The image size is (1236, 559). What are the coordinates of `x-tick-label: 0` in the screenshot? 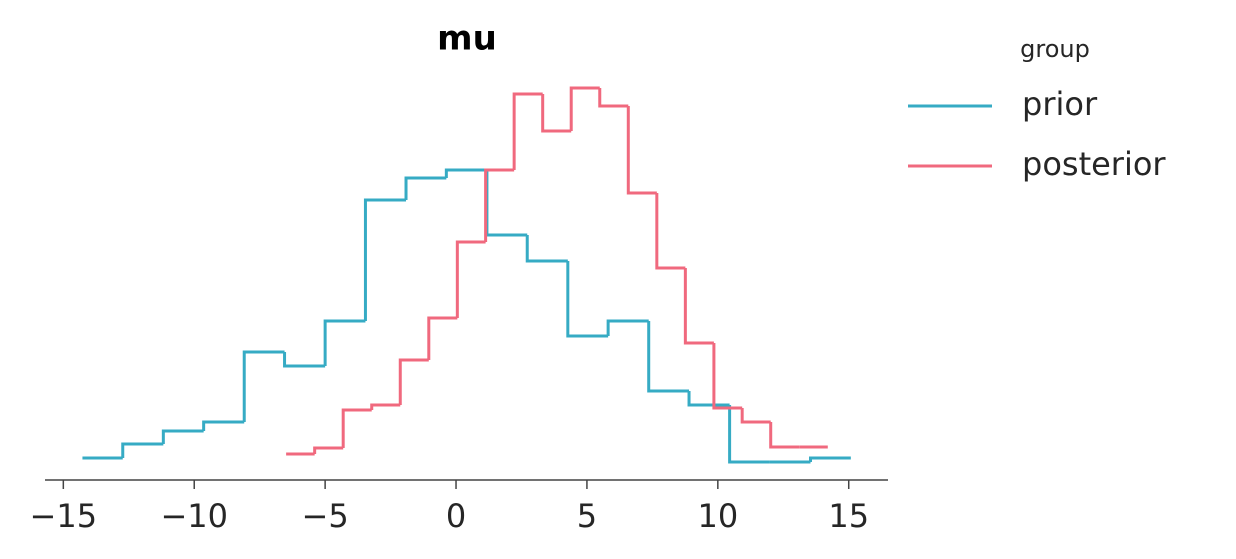 It's located at (456, 516).